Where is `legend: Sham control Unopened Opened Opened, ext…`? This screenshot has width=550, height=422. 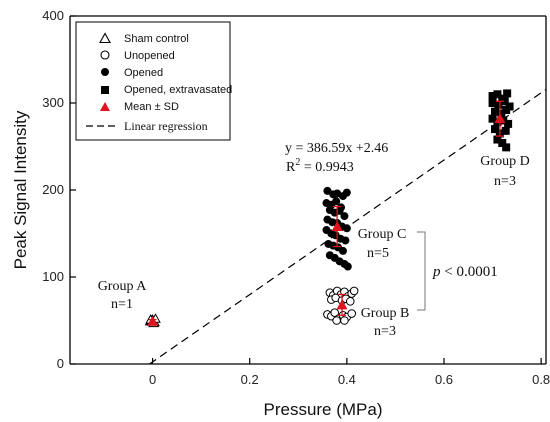 legend: Sham control Unopened Opened Opened, ext… is located at coordinates (153, 81).